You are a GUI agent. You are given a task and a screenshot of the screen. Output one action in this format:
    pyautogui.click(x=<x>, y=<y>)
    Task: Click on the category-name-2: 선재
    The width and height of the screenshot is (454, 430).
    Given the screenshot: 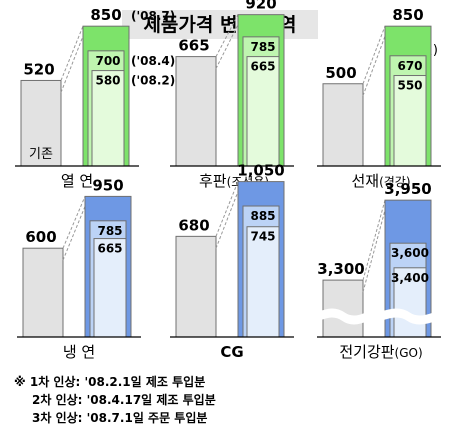 What is the action you would take?
    pyautogui.click(x=365, y=181)
    